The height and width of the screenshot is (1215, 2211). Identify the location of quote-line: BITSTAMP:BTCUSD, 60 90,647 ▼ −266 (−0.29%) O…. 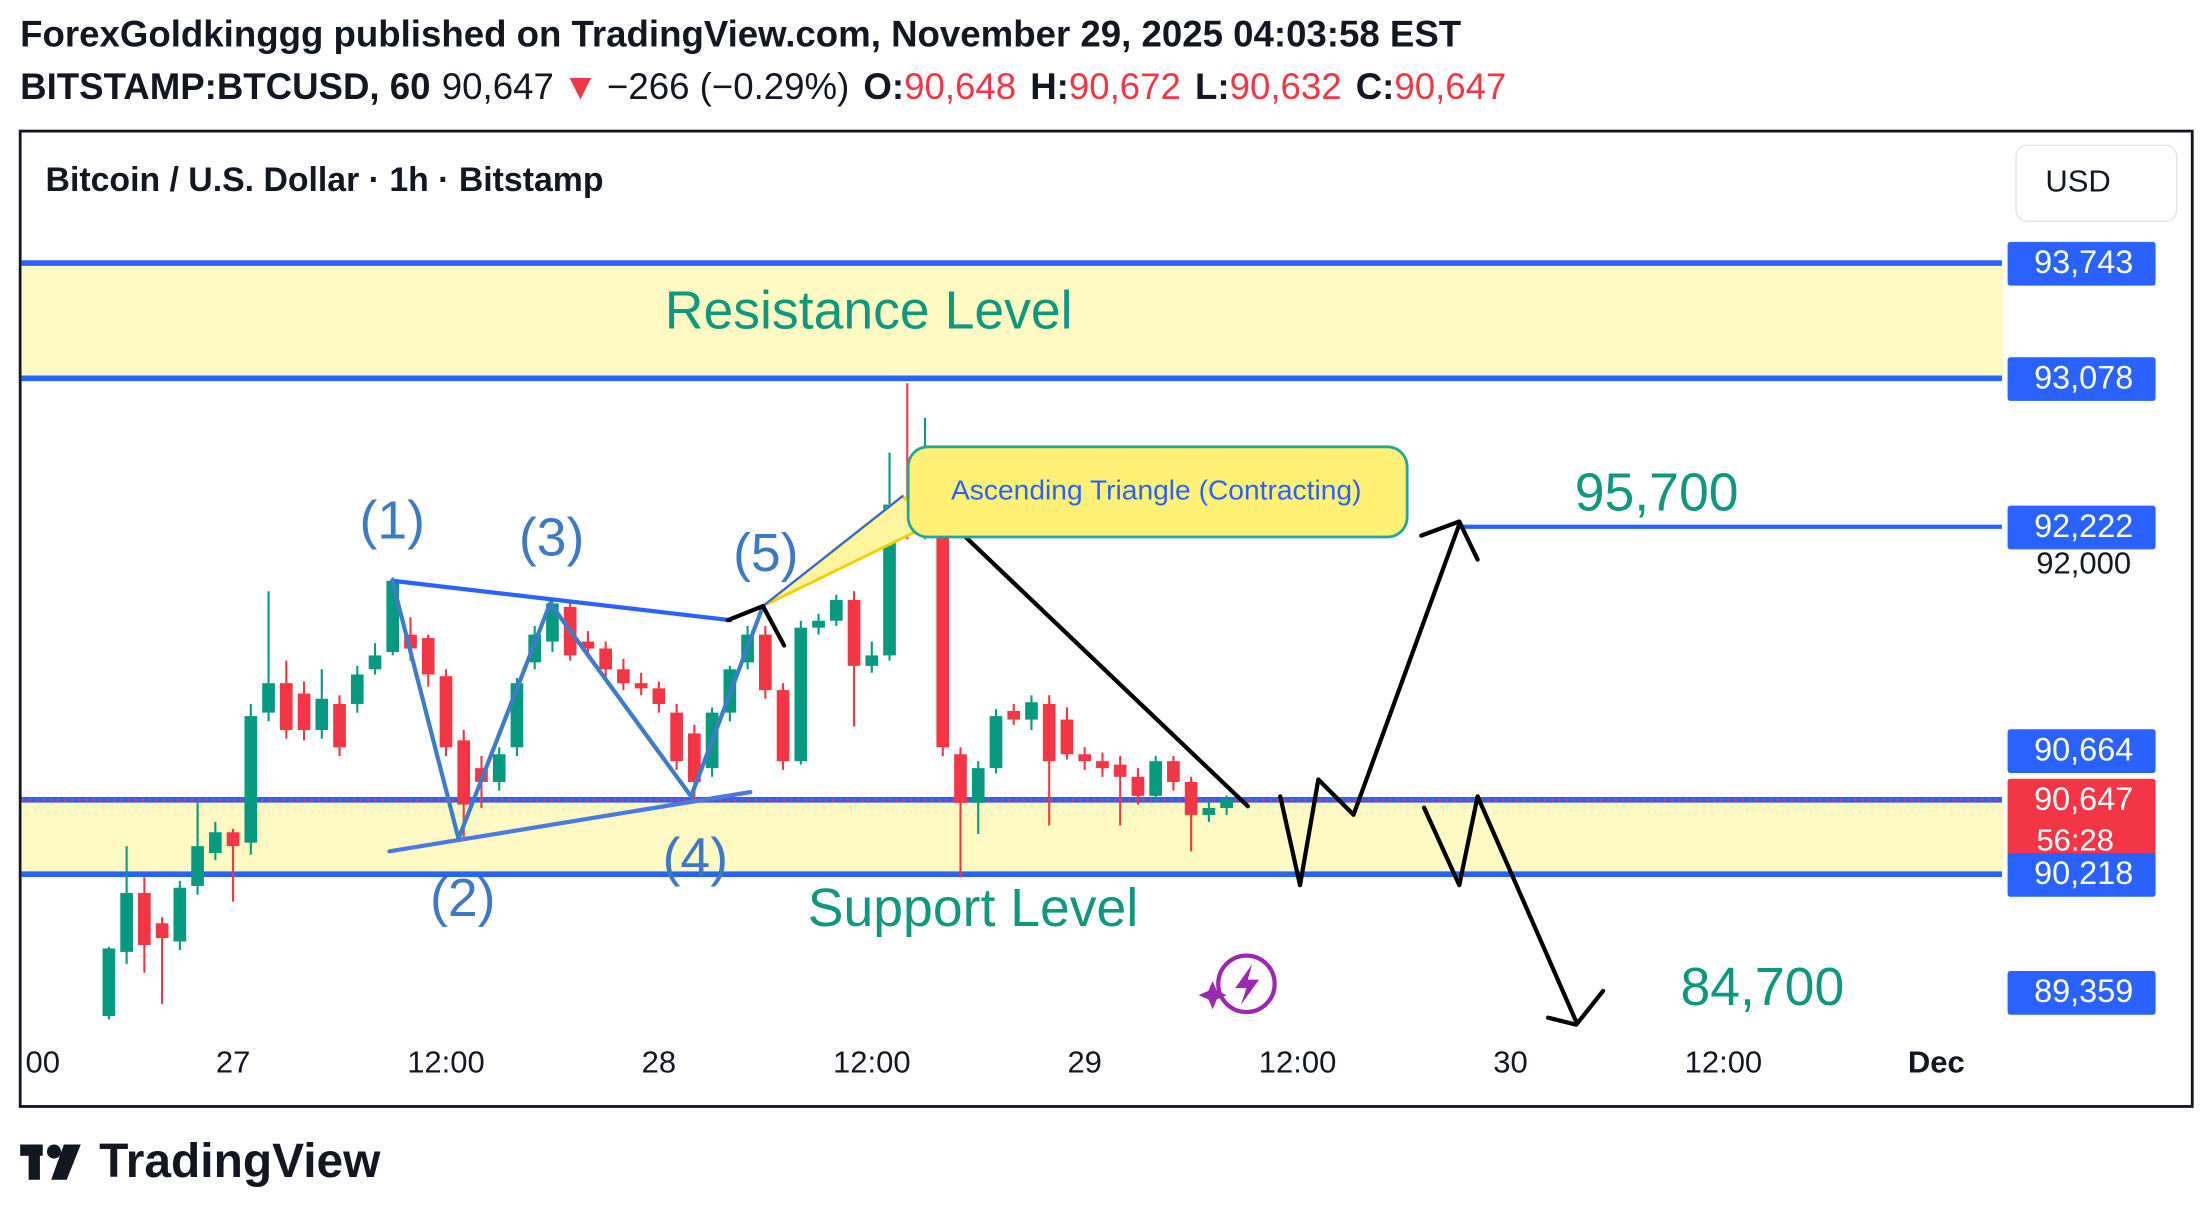
(763, 85).